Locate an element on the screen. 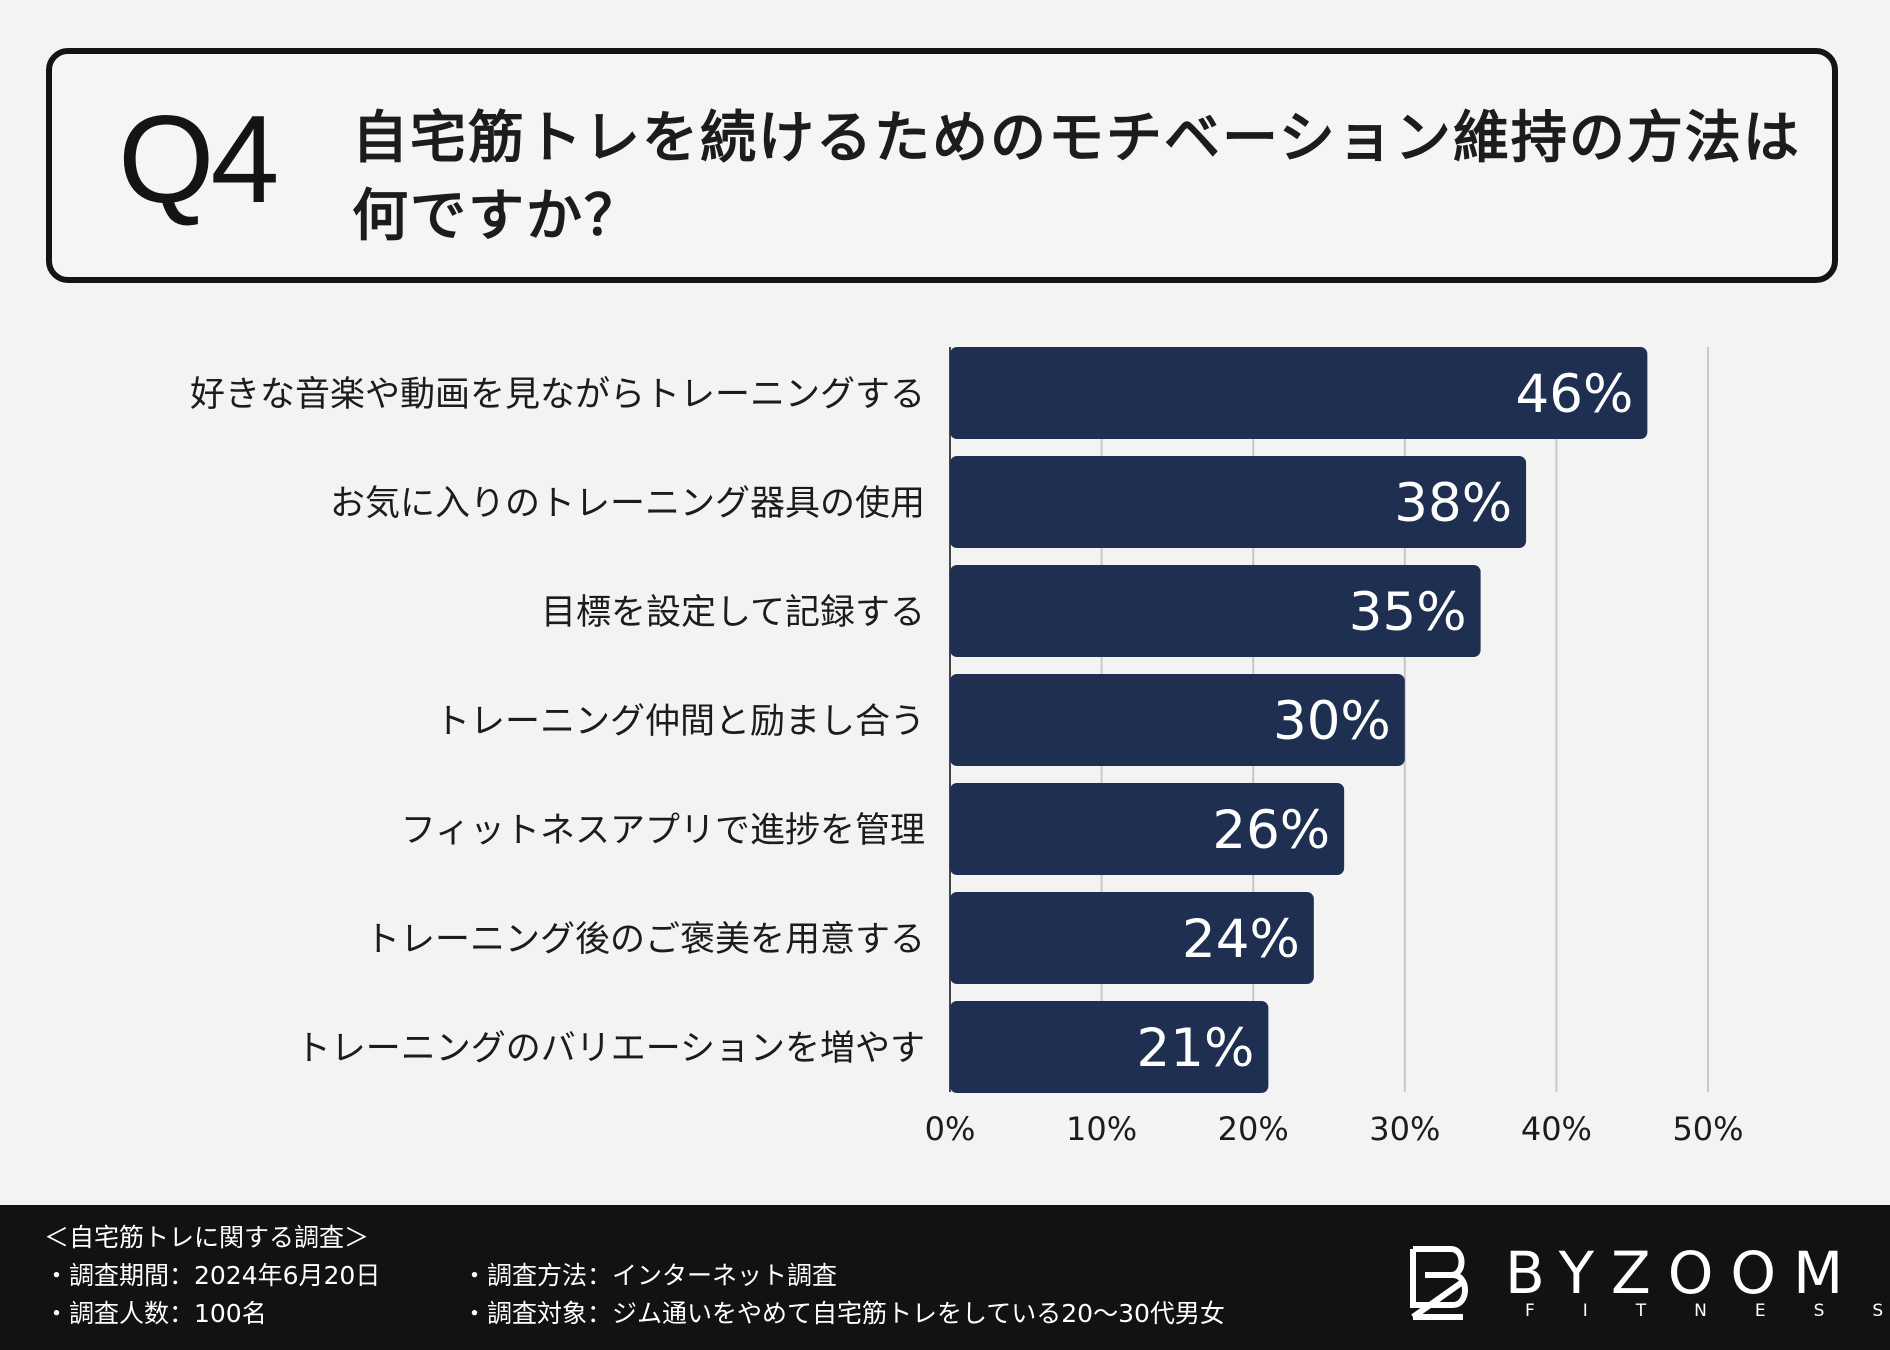  category-label: お気に入りのトレーニング器具の使用 is located at coordinates (627, 504).